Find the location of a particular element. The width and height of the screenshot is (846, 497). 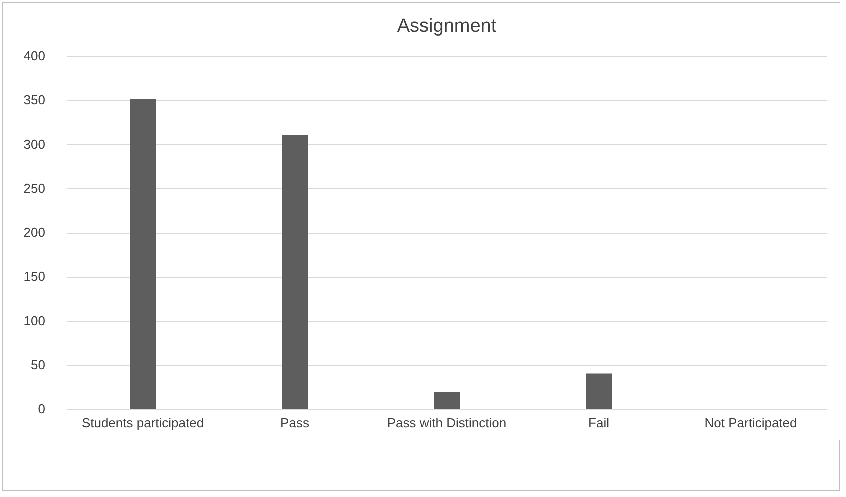

y-tick-label: 300 is located at coordinates (35, 144).